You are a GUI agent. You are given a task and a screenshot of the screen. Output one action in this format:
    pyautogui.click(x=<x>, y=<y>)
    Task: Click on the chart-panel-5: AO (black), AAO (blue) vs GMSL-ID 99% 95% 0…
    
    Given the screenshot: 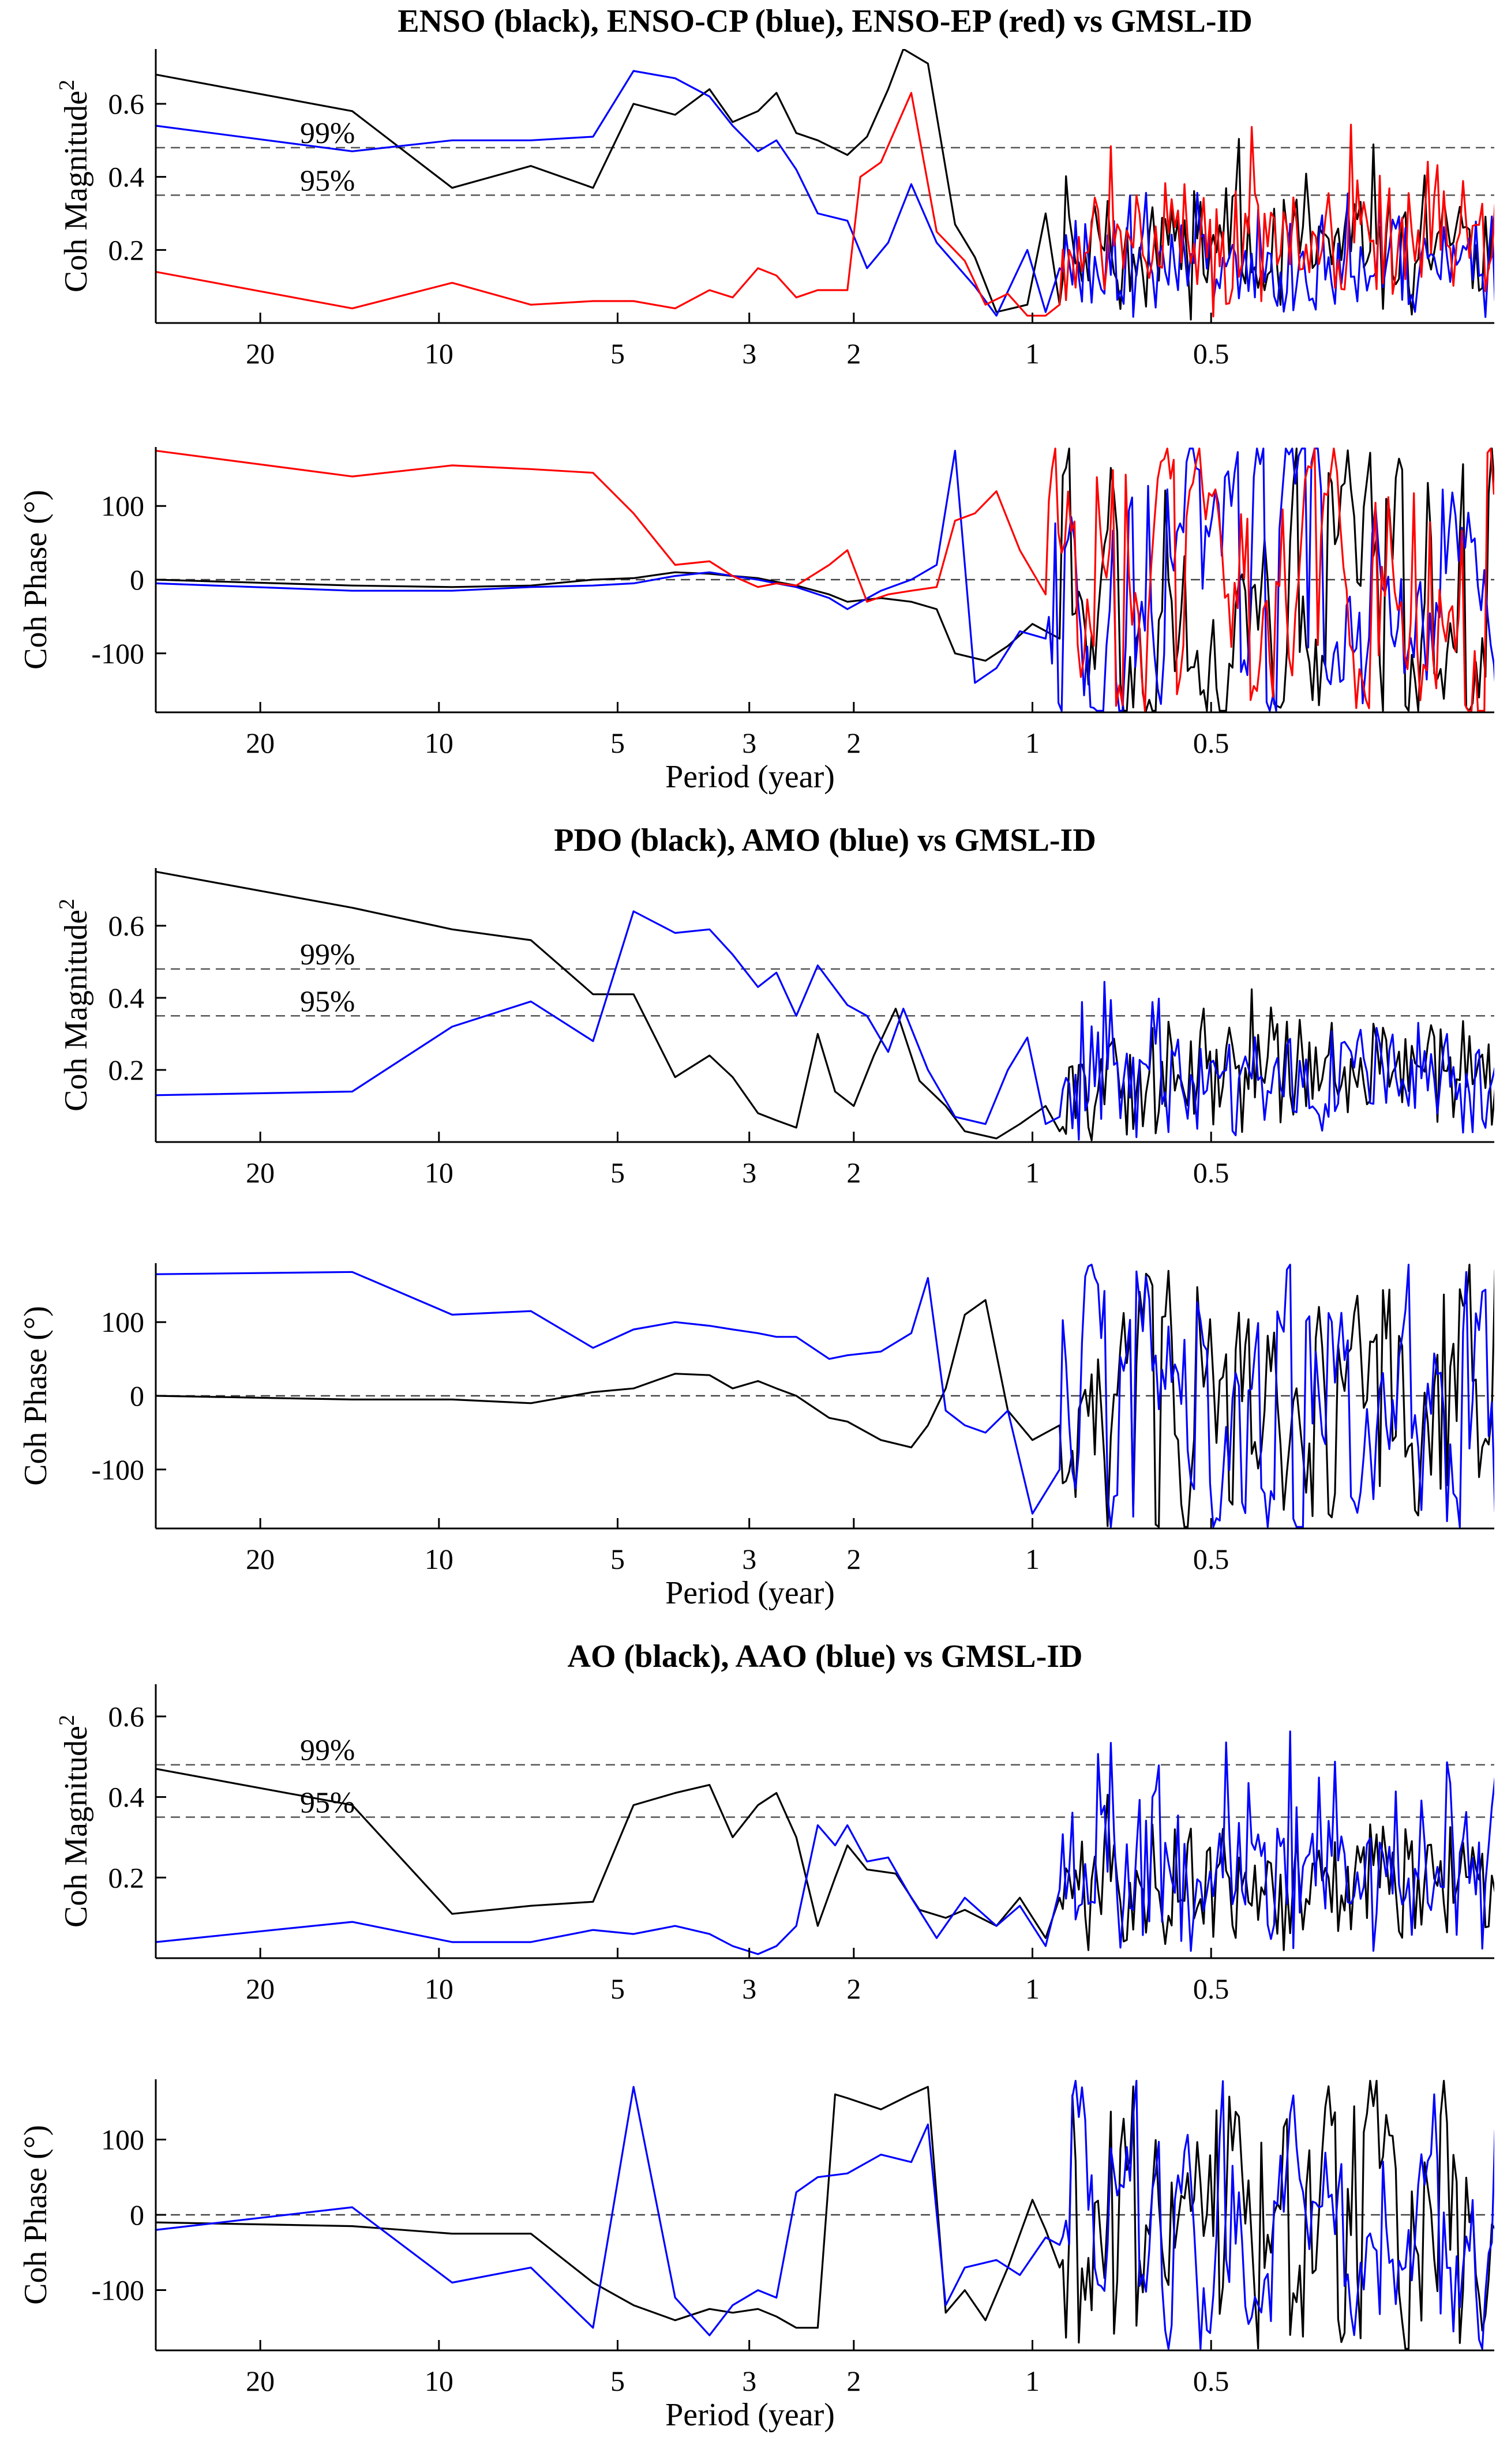 What is the action you would take?
    pyautogui.click(x=774, y=1822)
    